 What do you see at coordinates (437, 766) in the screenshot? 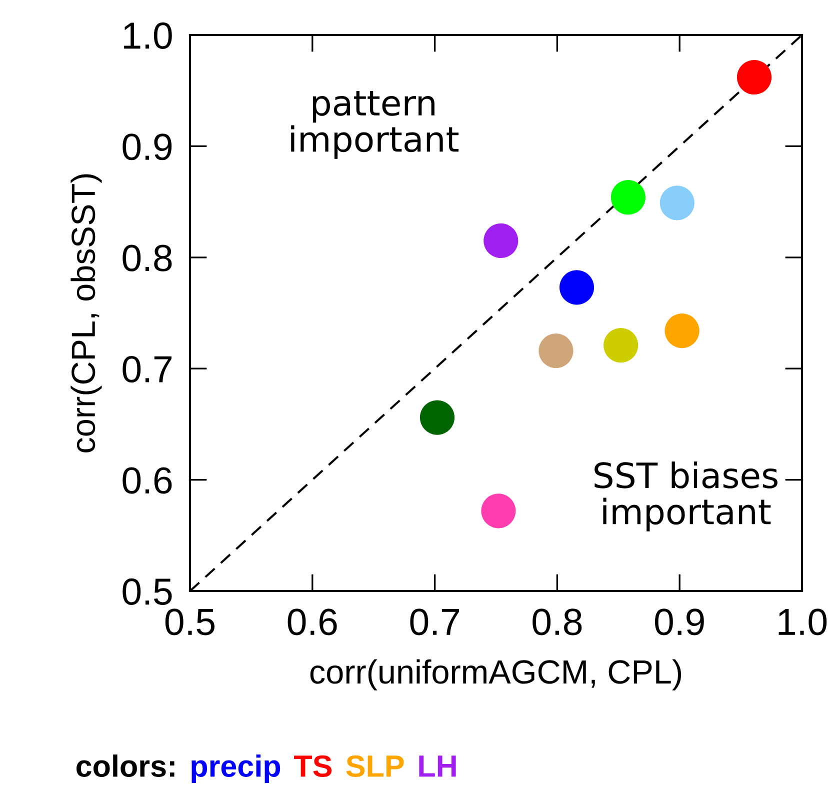
I see `text: LH` at bounding box center [437, 766].